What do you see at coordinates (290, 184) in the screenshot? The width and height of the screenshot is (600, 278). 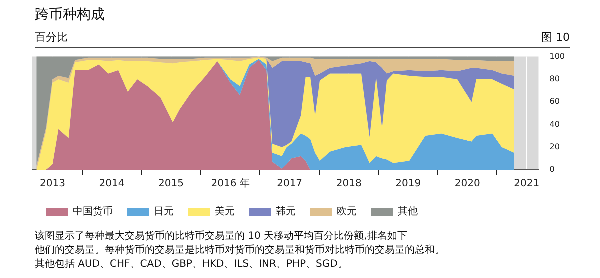 I see `x-tick-label: 2017` at bounding box center [290, 184].